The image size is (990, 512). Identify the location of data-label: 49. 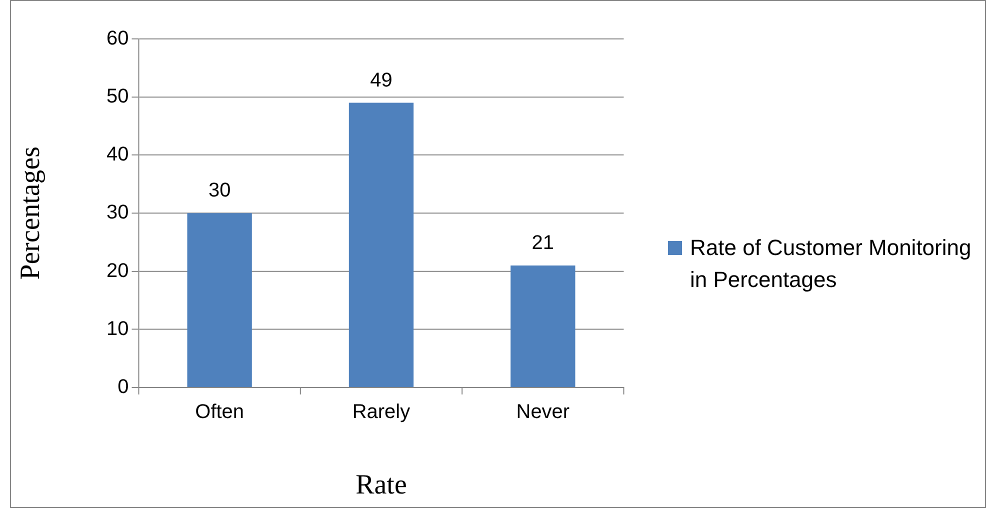
(381, 80).